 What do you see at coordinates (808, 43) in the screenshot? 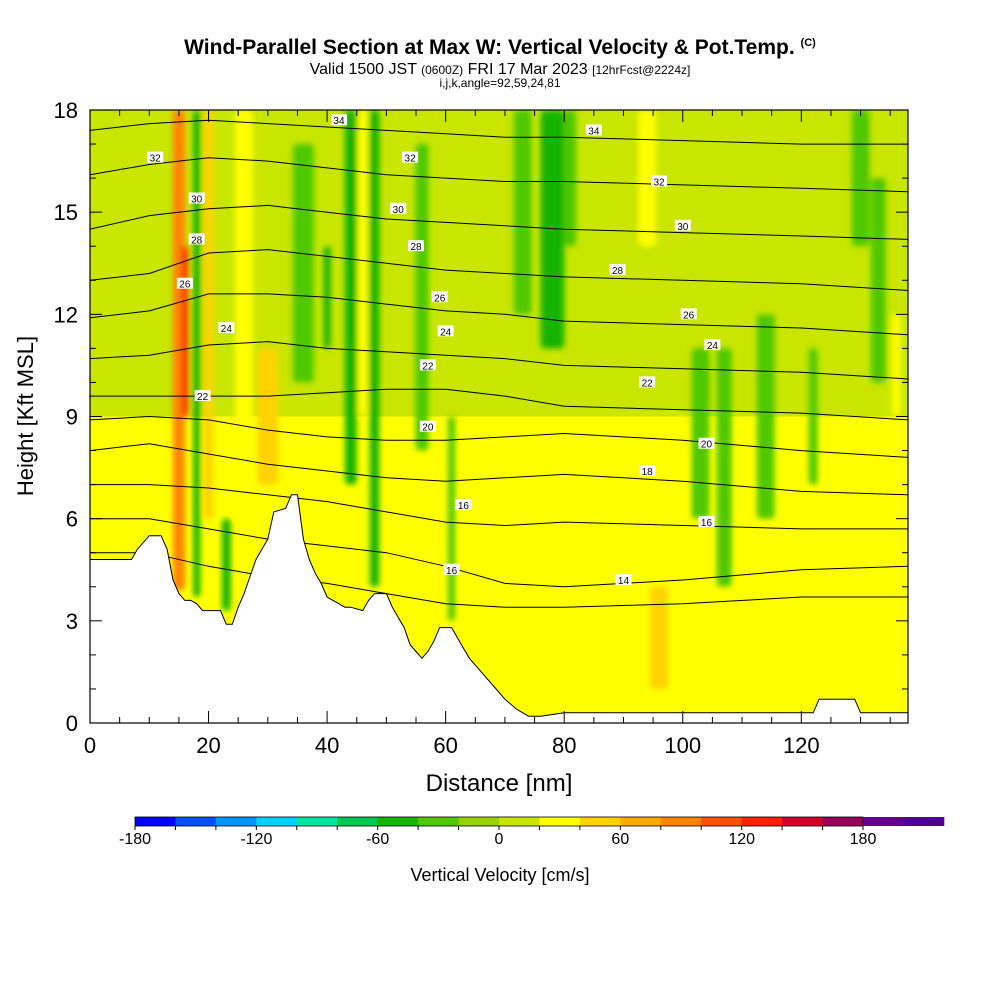
I see `copyright-mark: (C)` at bounding box center [808, 43].